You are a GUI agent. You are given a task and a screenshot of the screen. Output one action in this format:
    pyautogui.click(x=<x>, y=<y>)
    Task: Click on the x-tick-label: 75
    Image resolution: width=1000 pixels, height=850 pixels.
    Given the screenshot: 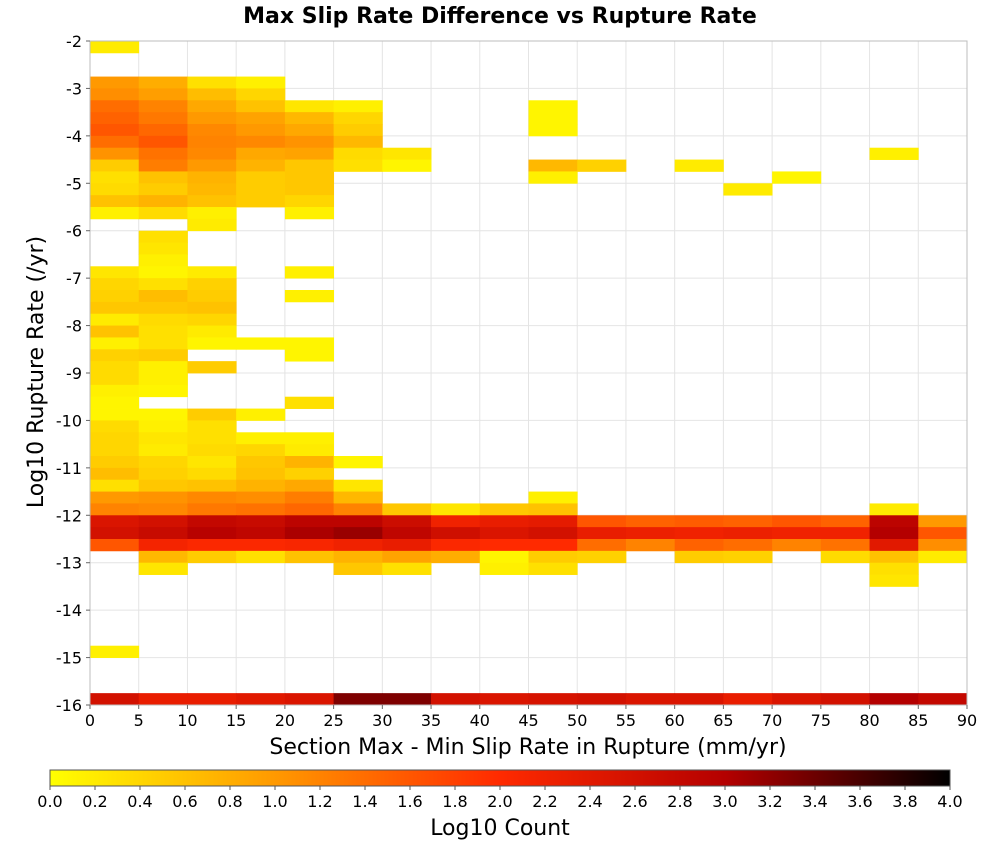 What is the action you would take?
    pyautogui.click(x=821, y=720)
    